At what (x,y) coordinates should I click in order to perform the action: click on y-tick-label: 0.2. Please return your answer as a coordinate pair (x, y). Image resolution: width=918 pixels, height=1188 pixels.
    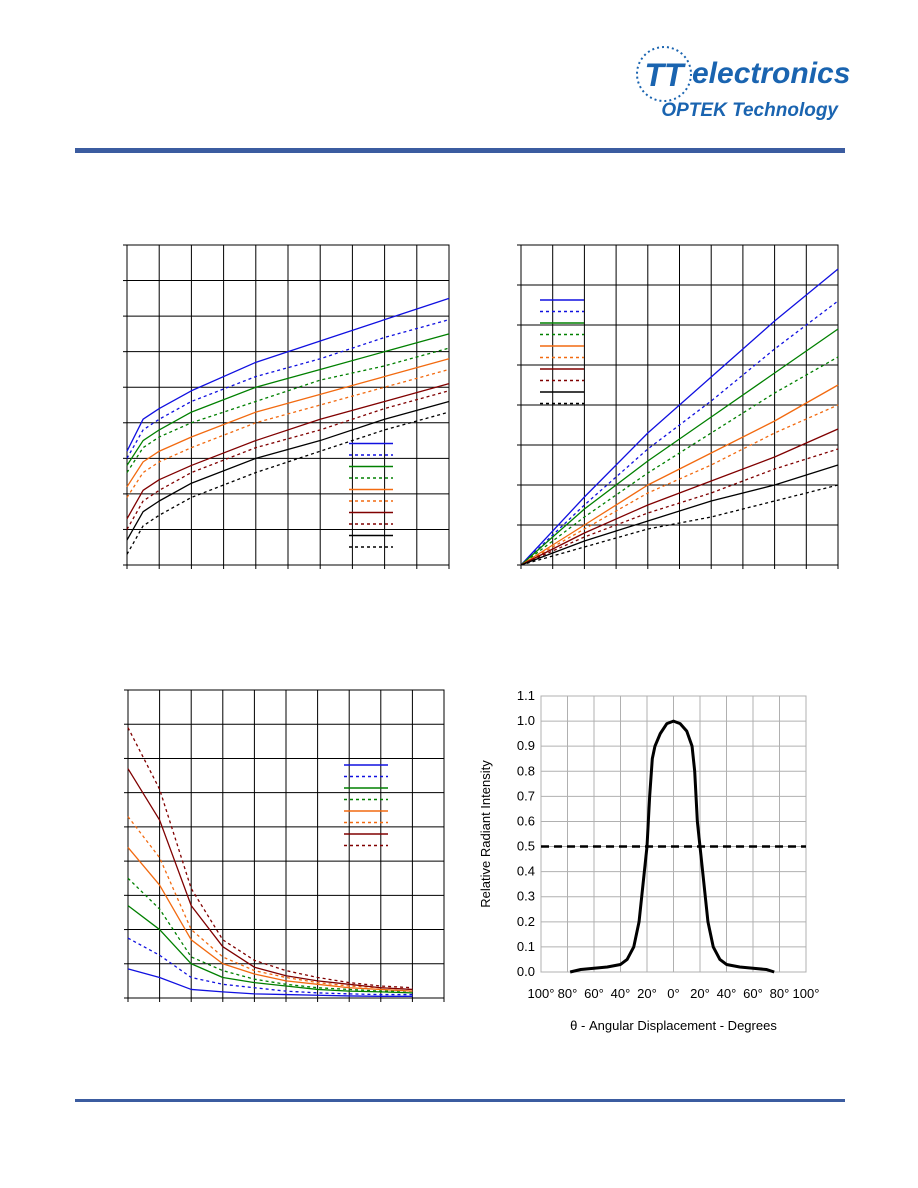
    Looking at the image, I should click on (526, 921).